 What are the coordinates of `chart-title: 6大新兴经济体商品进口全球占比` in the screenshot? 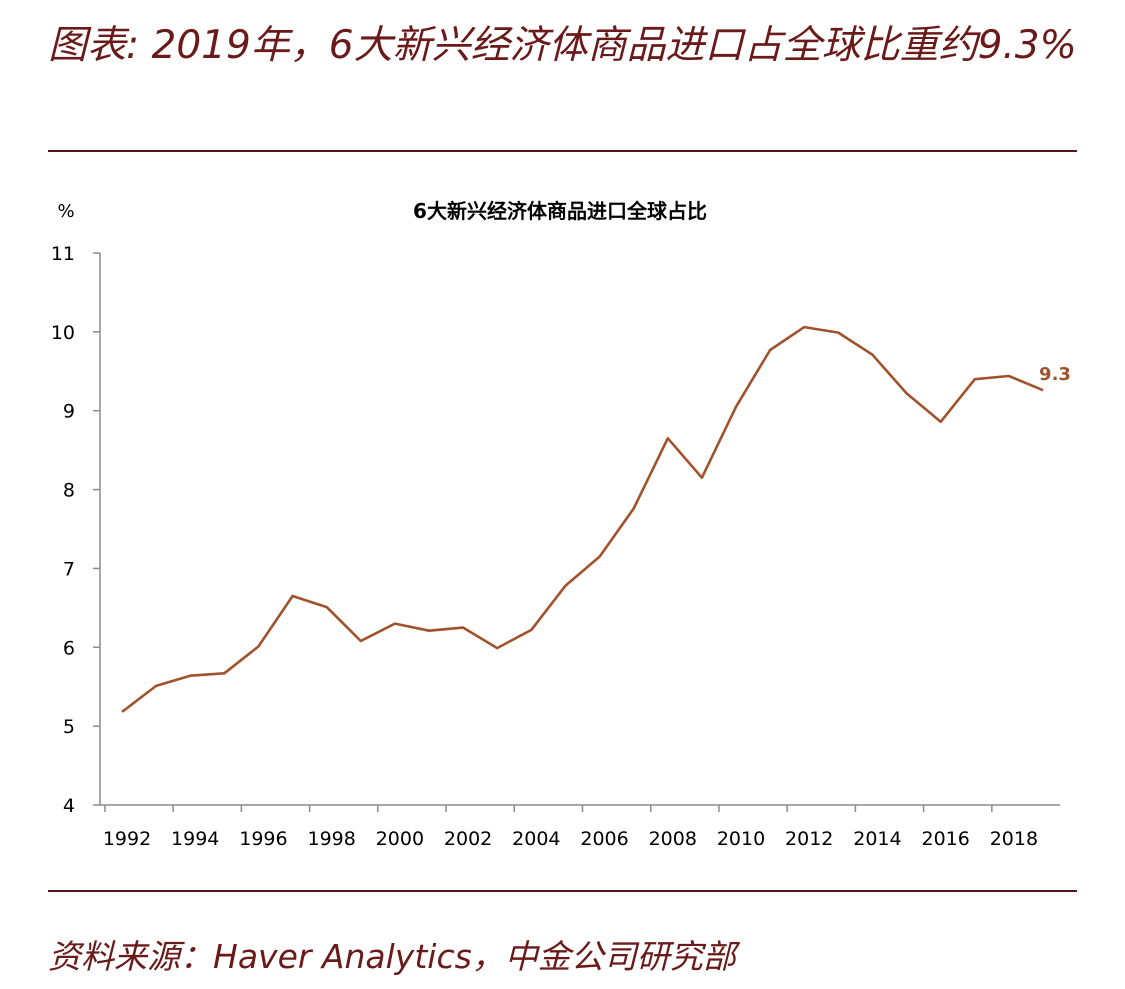 It's located at (560, 211).